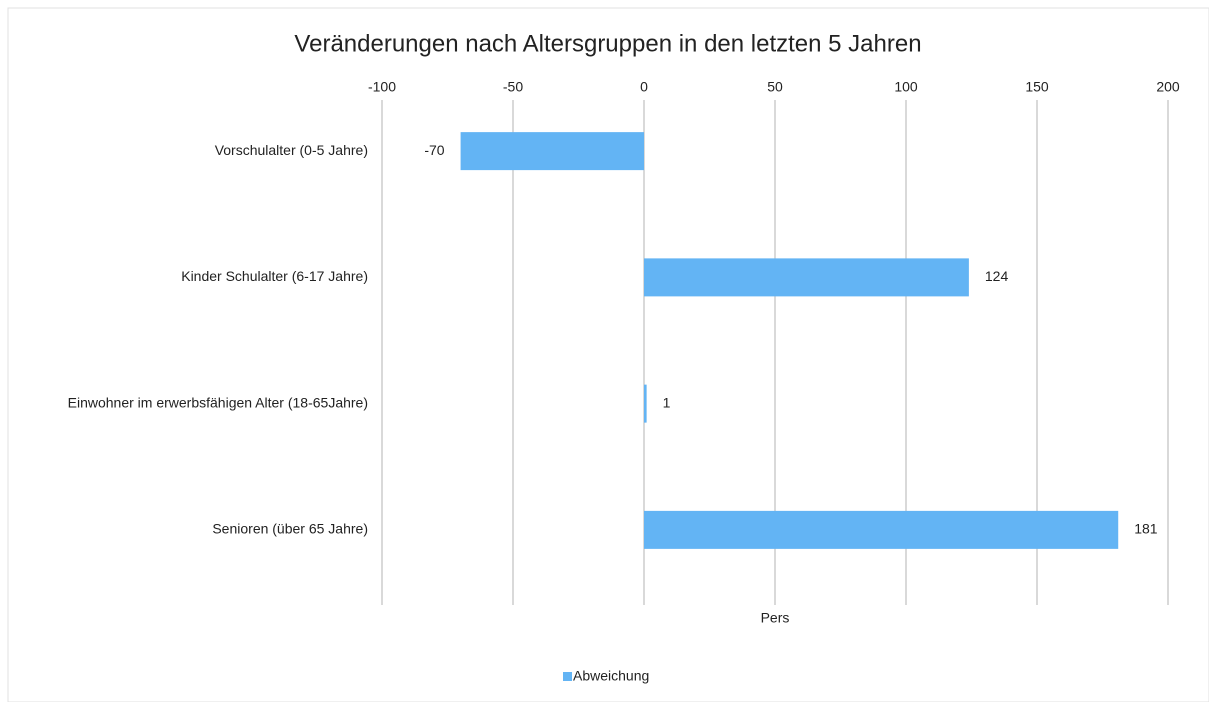 This screenshot has width=1209, height=702. I want to click on x-axis-label: Pers, so click(775, 618).